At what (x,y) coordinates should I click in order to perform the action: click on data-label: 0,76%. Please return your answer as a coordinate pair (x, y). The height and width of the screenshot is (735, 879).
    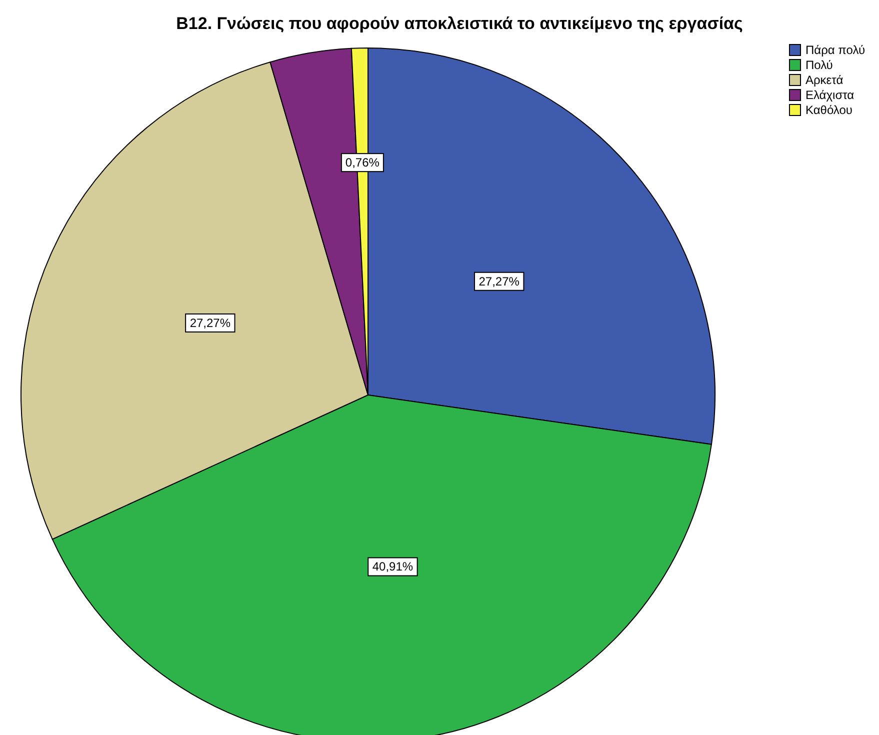
    Looking at the image, I should click on (362, 163).